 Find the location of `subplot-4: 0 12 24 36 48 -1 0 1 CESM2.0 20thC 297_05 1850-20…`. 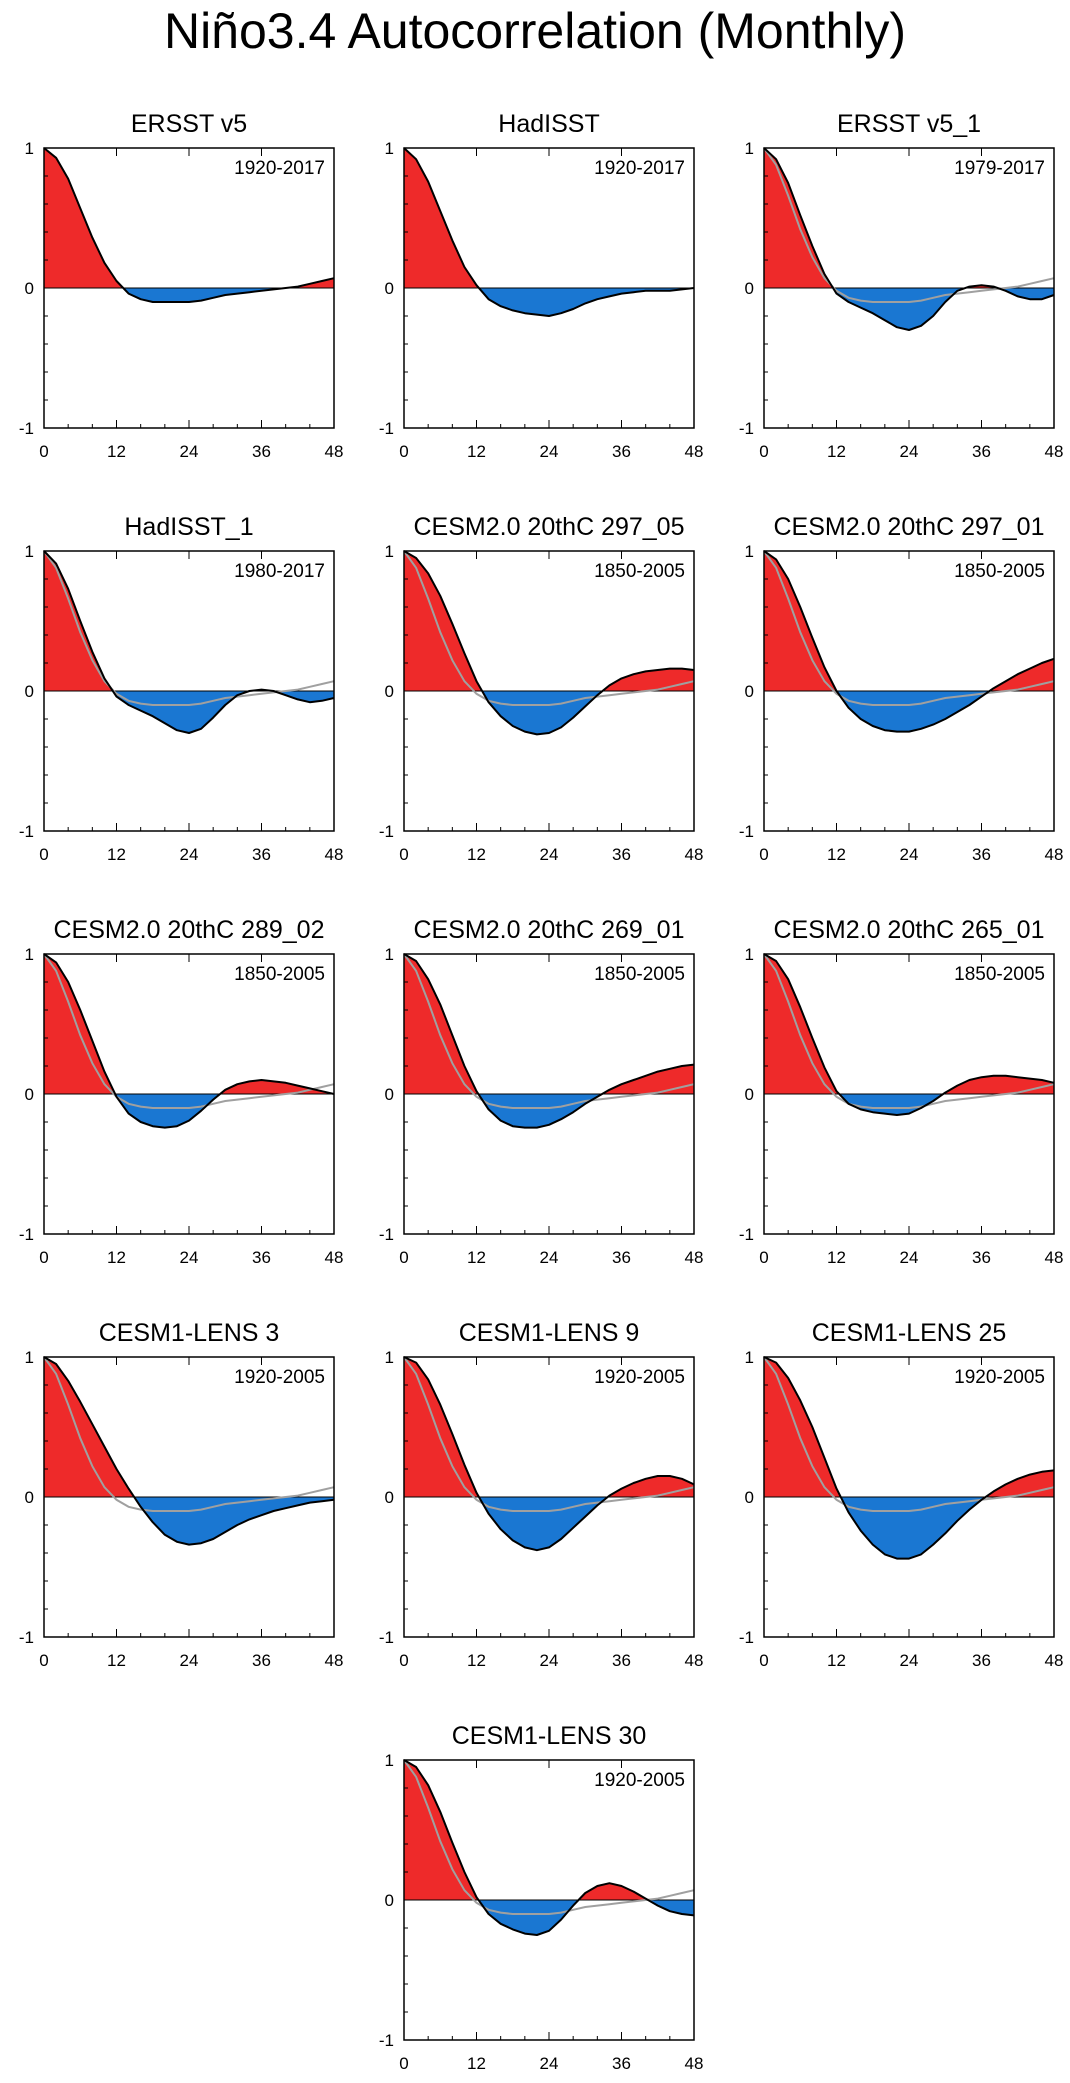

subplot-4: 0 12 24 36 48 -1 0 1 CESM2.0 20thC 297_05 1850-20… is located at coordinates (541, 688).